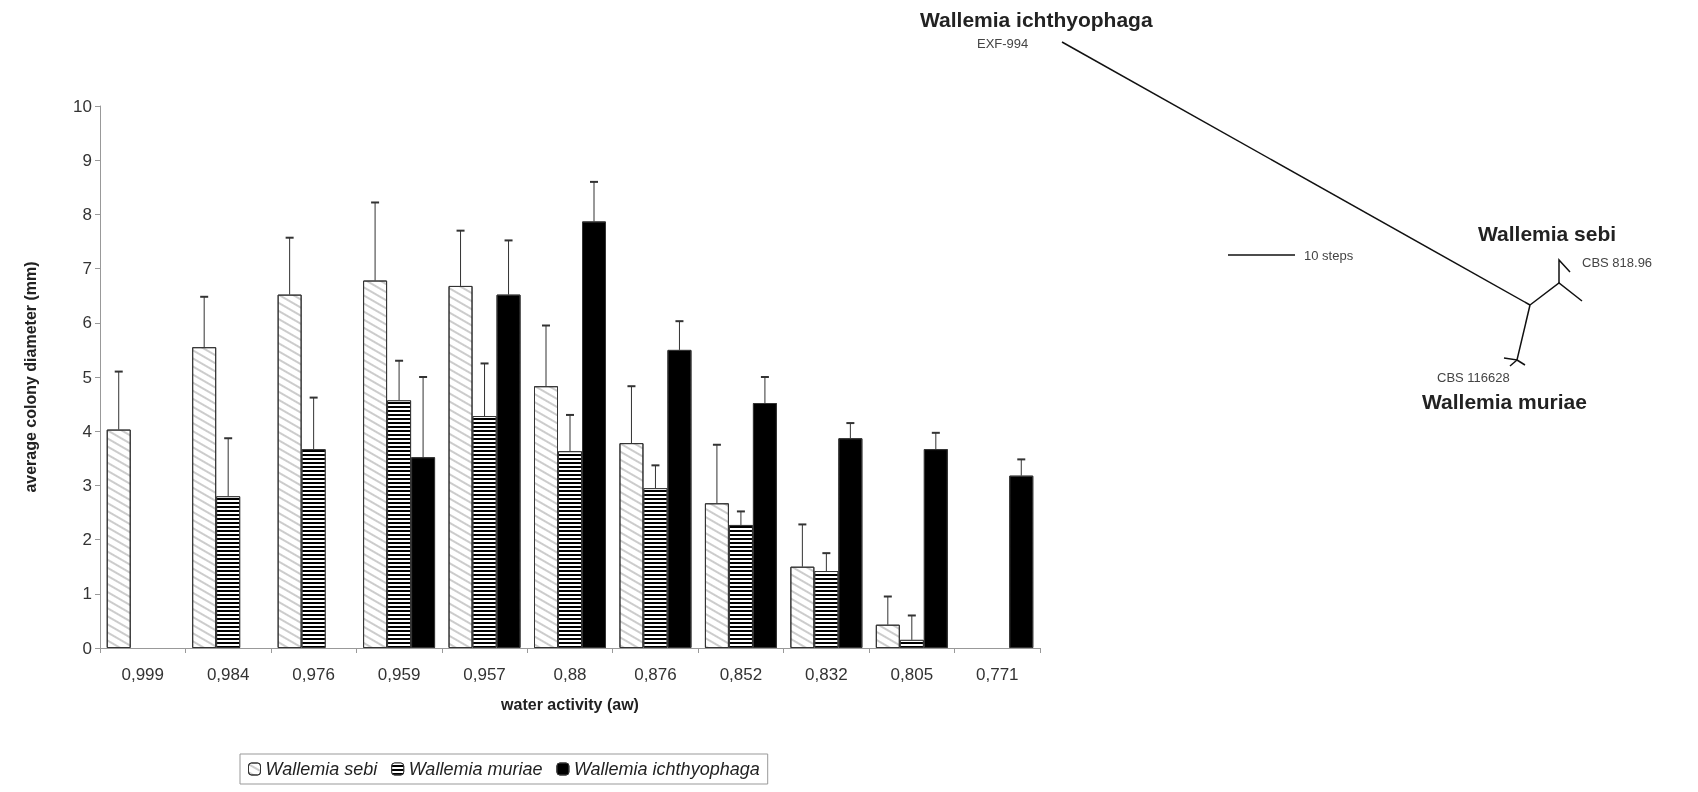  What do you see at coordinates (322, 769) in the screenshot?
I see `legend-label: Wallemia sebi` at bounding box center [322, 769].